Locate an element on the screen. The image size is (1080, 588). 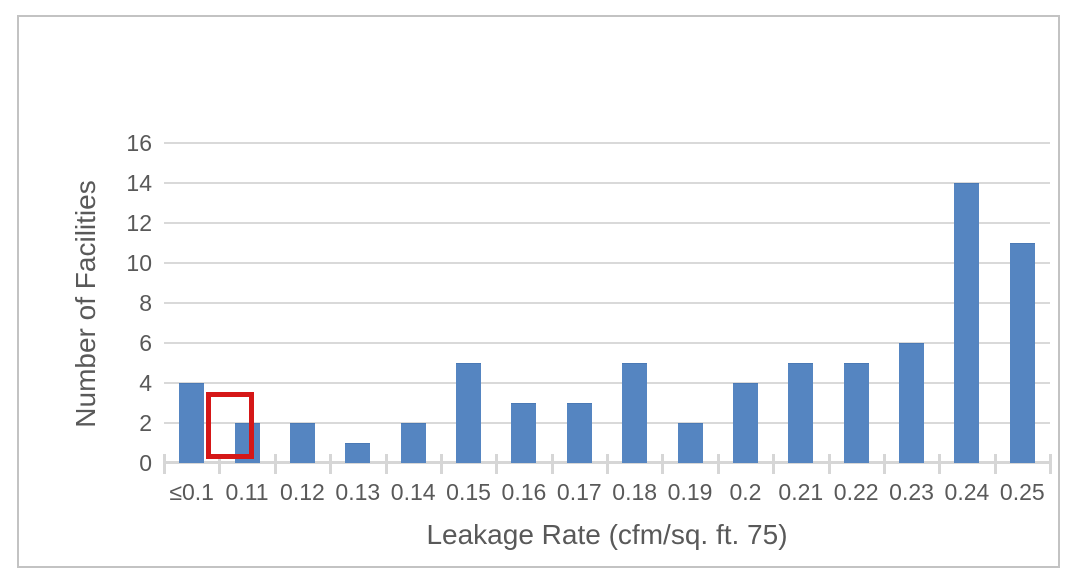
x-tick-label: 0.15 is located at coordinates (468, 492).